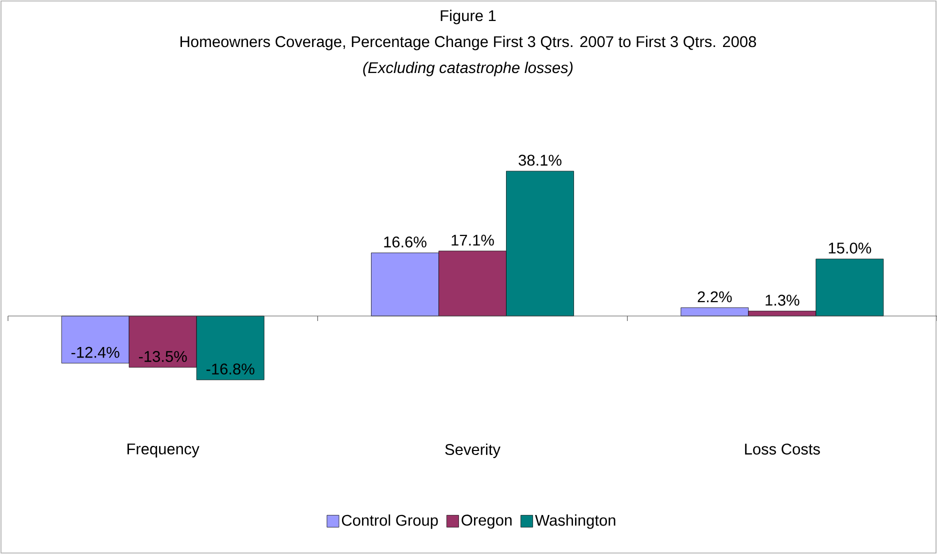  I want to click on x-tick-label: Severity, so click(472, 451).